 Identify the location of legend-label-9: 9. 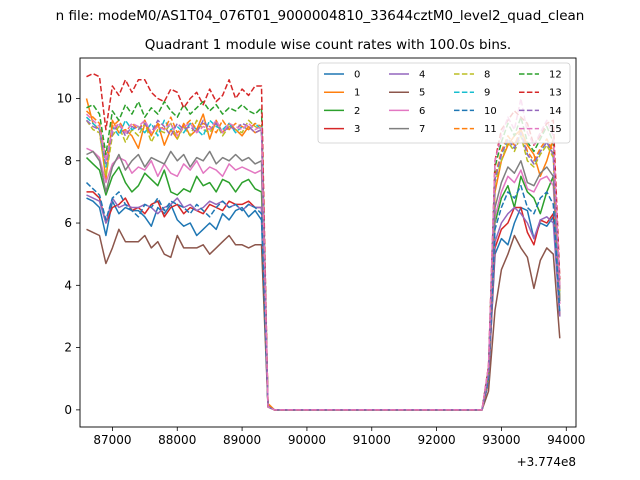
(487, 93).